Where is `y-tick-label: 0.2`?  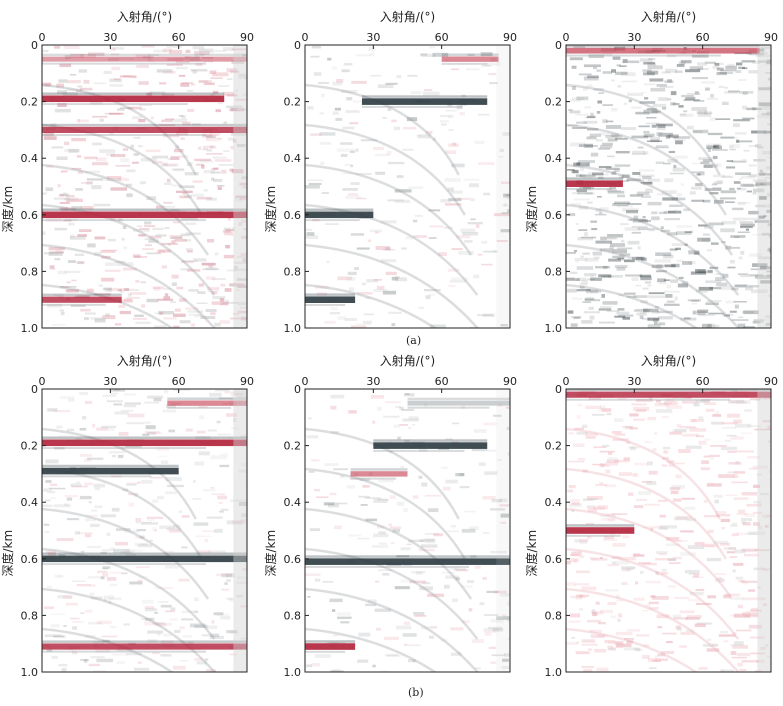 y-tick-label: 0.2 is located at coordinates (554, 102).